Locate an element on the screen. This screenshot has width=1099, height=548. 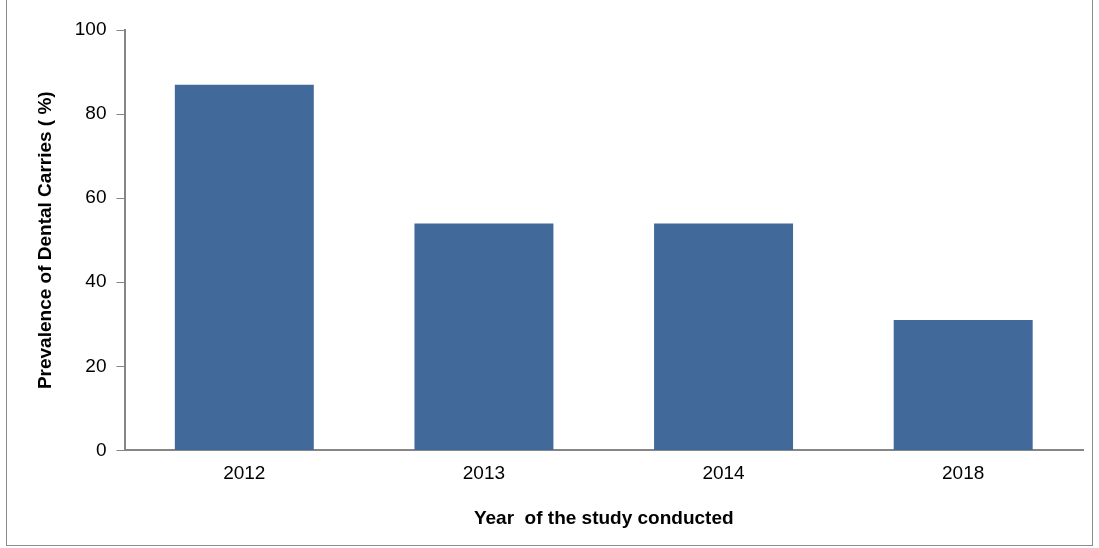
x-axis-title: Year of the study conducted is located at coordinates (603, 517).